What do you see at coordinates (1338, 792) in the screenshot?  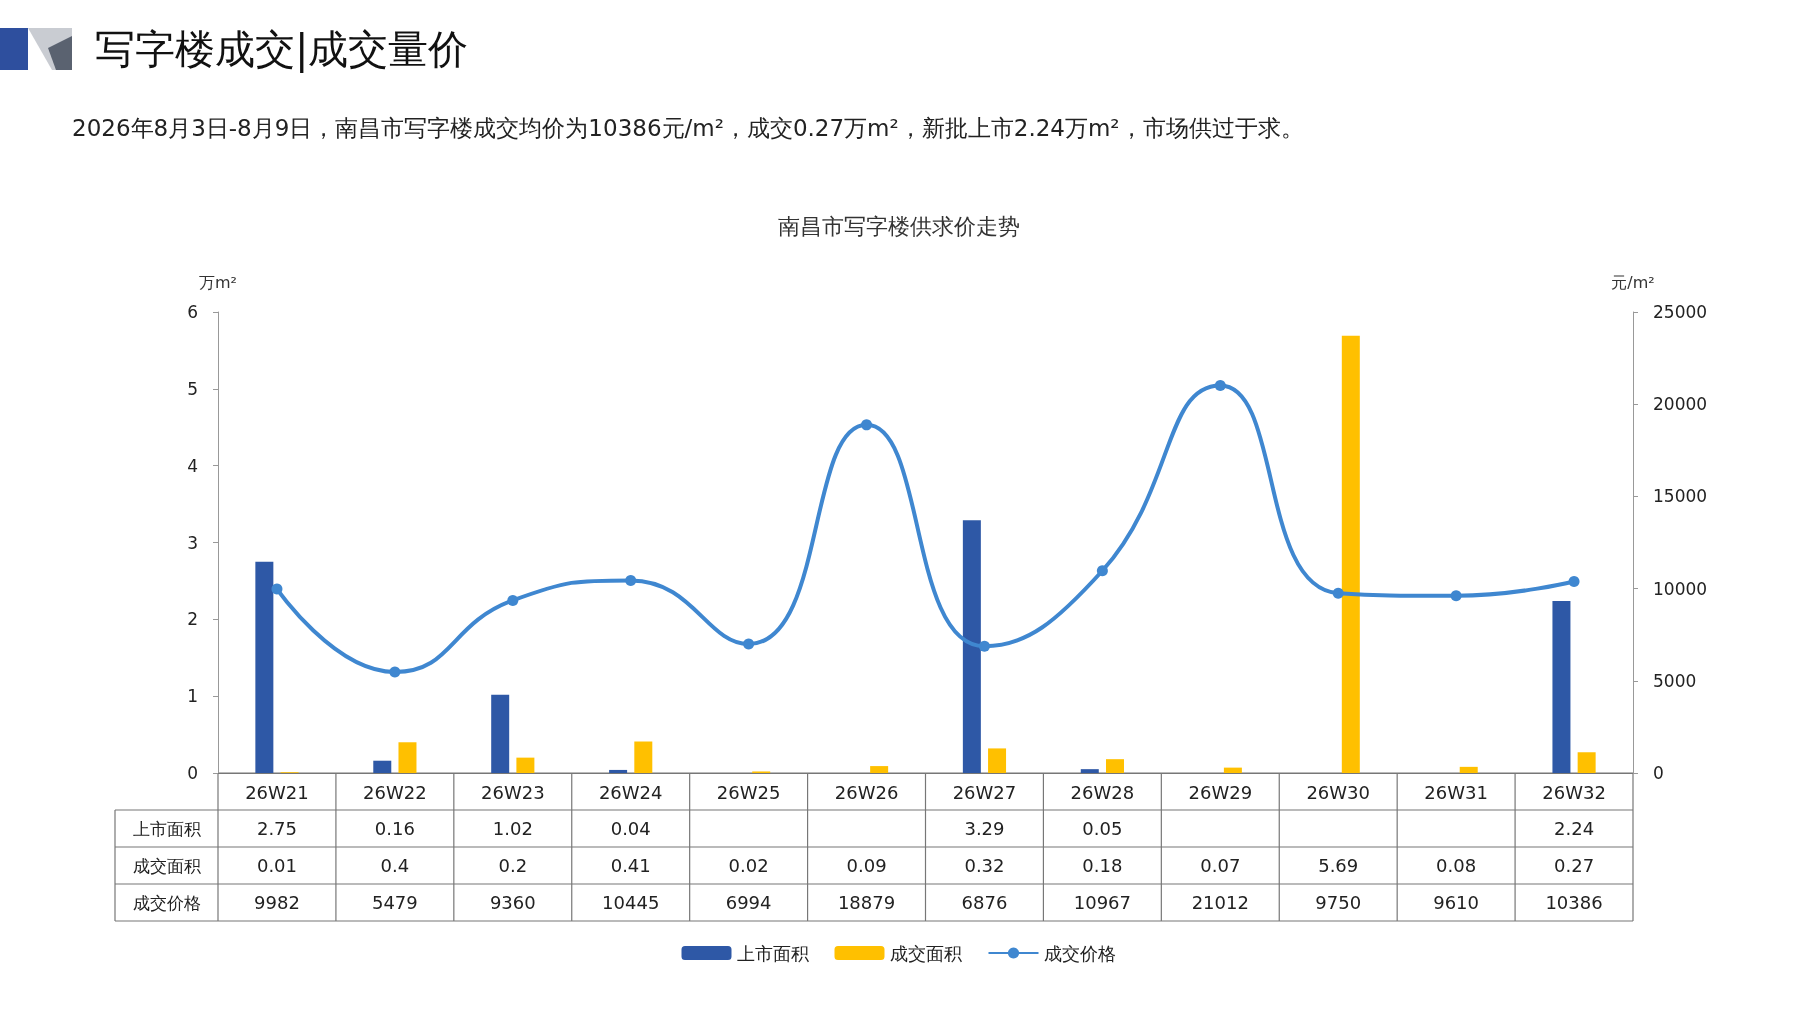 I see `x-tick-label: 26W30` at bounding box center [1338, 792].